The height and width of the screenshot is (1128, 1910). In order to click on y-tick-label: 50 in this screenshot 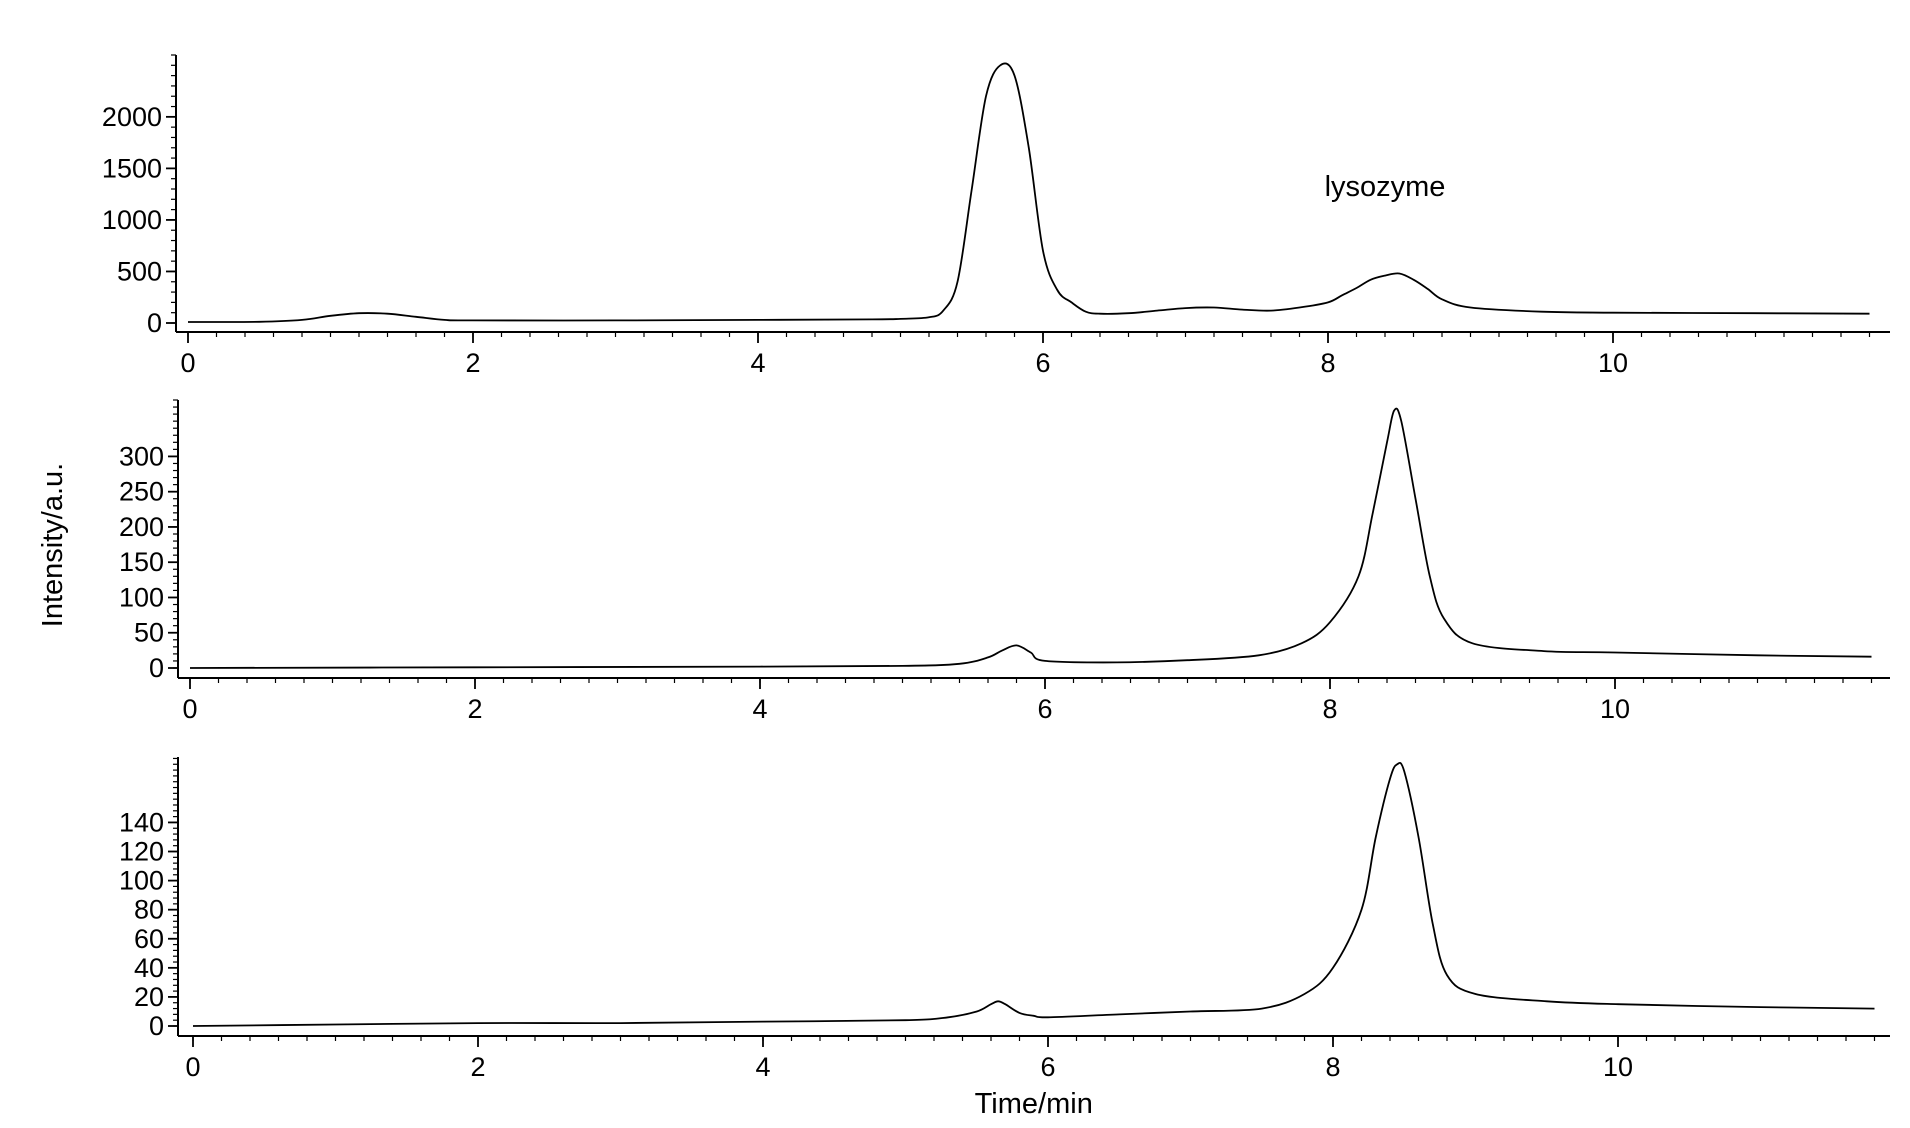, I will do `click(149, 633)`.